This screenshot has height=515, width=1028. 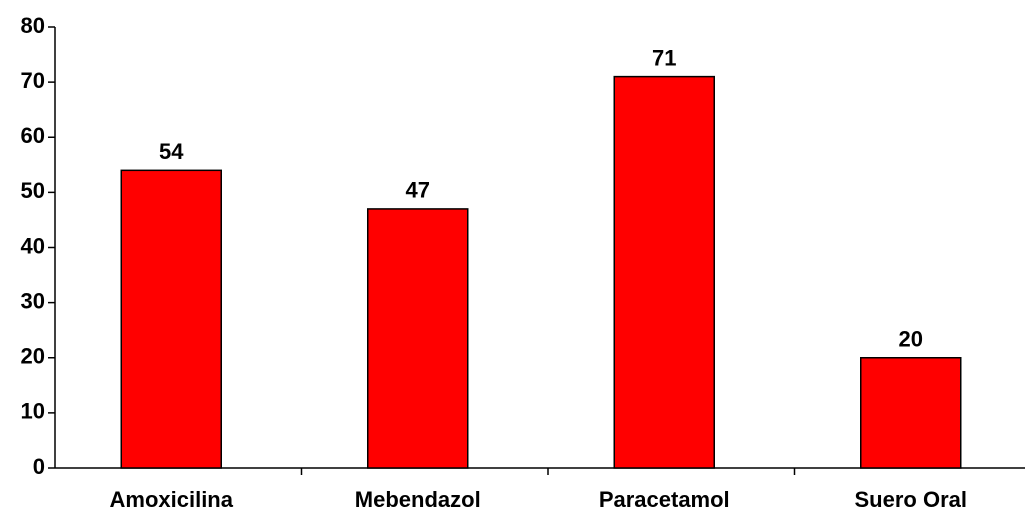 What do you see at coordinates (418, 190) in the screenshot?
I see `data-label: 47` at bounding box center [418, 190].